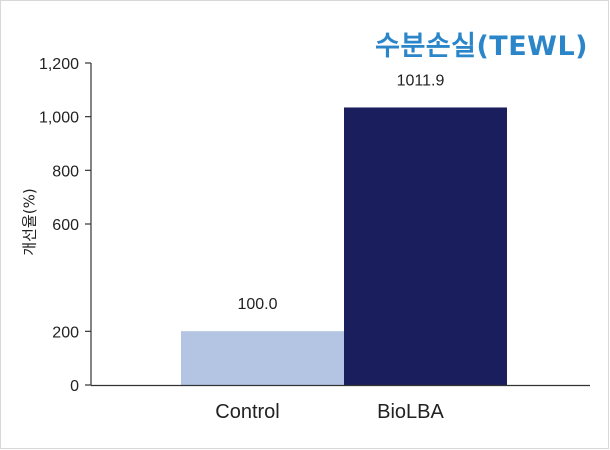 The width and height of the screenshot is (610, 450). I want to click on data-label: 100.0, so click(257, 304).